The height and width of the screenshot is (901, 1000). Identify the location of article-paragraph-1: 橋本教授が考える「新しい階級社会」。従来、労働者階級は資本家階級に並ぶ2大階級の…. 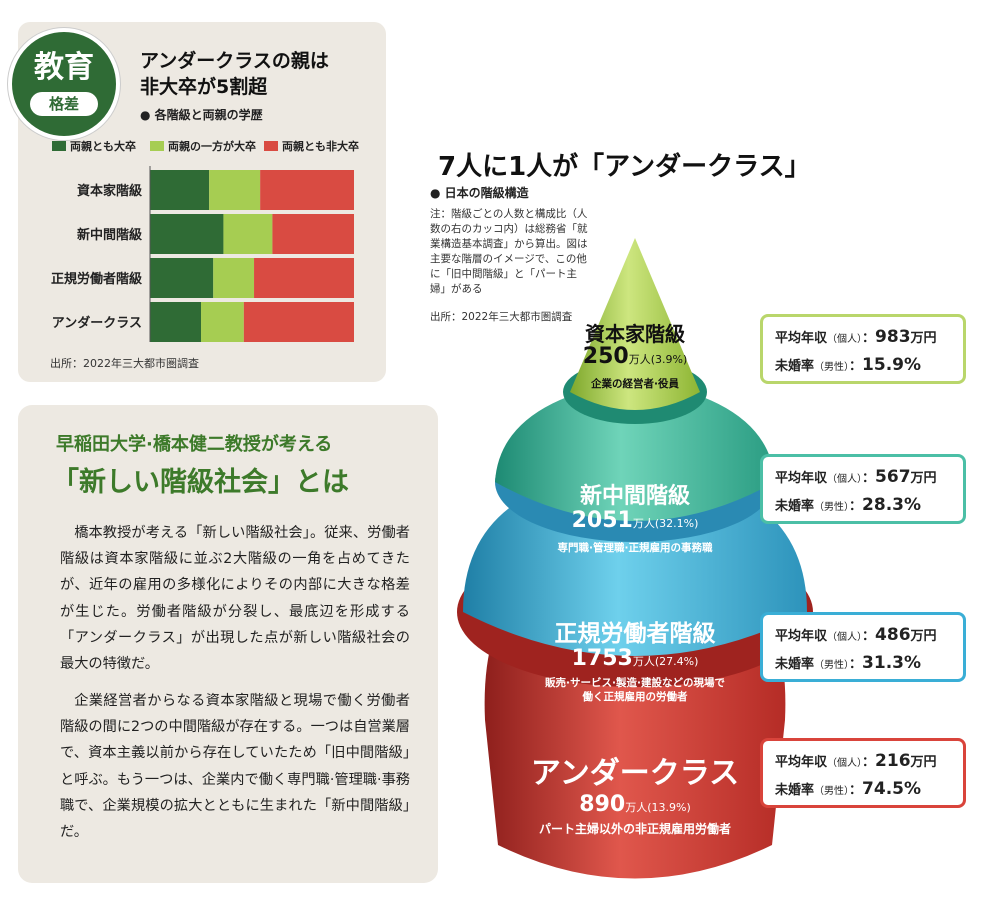
(235, 599).